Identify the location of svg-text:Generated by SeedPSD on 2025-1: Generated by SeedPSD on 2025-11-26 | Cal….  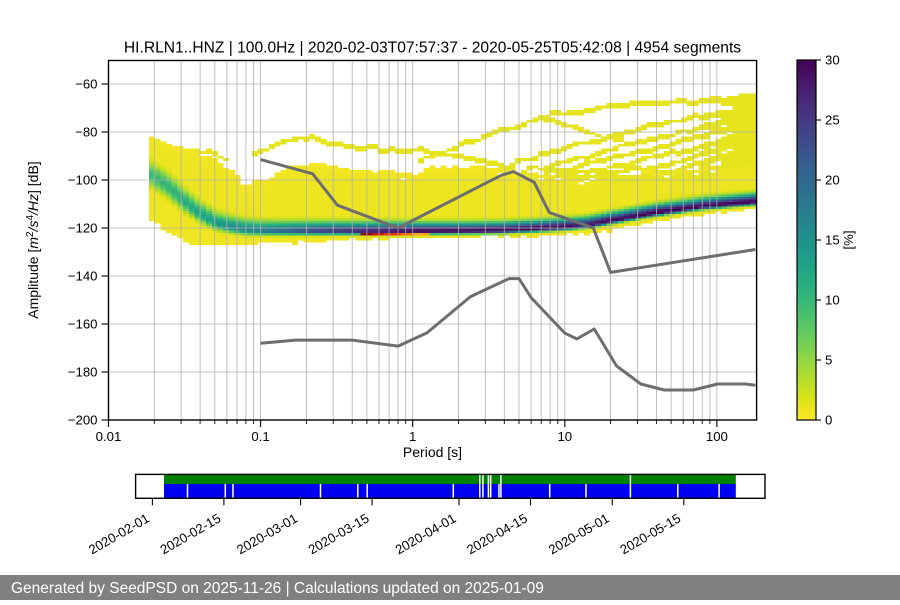
(277, 588).